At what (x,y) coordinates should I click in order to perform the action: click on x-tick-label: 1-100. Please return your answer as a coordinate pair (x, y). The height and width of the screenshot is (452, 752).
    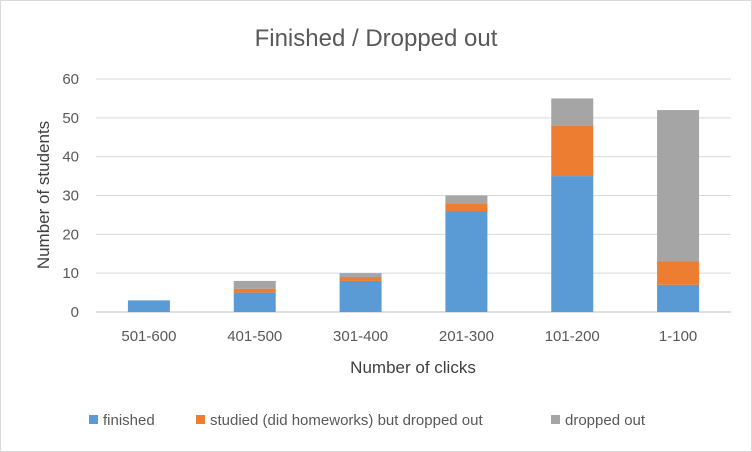
    Looking at the image, I should click on (678, 336).